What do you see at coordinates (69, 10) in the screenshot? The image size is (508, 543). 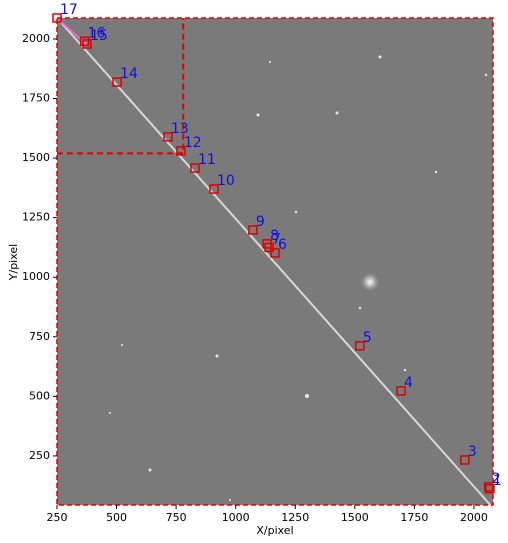 I see `point-label: 17` at bounding box center [69, 10].